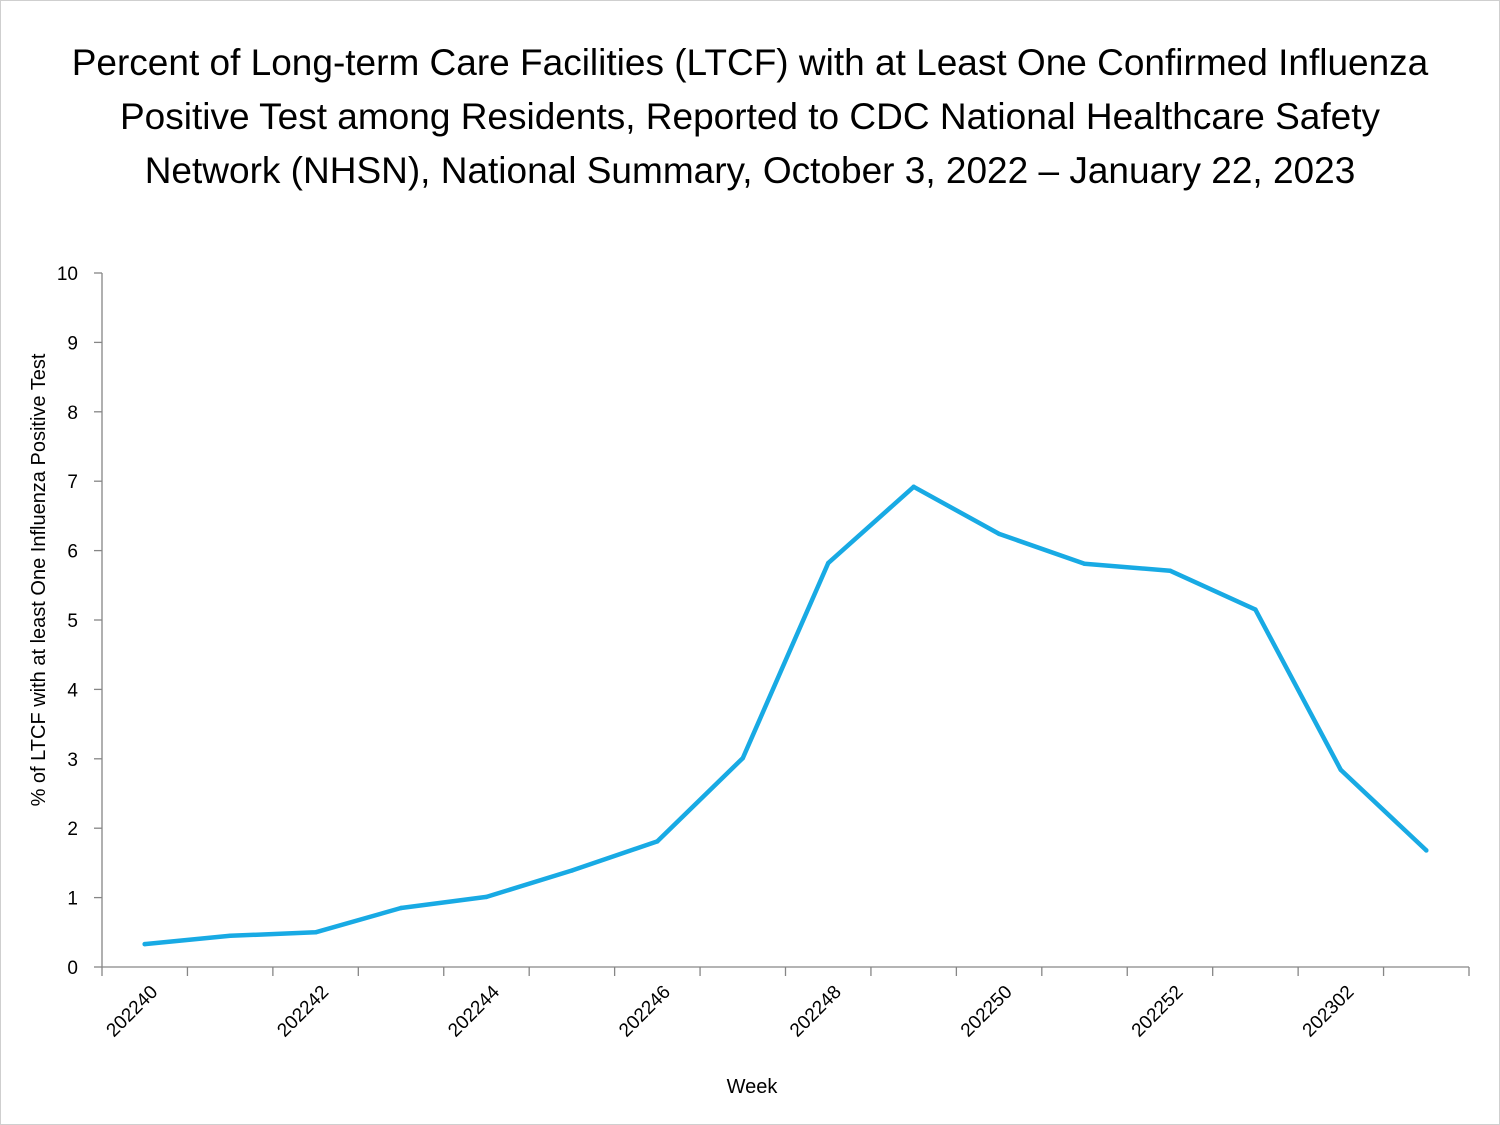  What do you see at coordinates (1158, 1012) in the screenshot?
I see `x-tick-label: 202252` at bounding box center [1158, 1012].